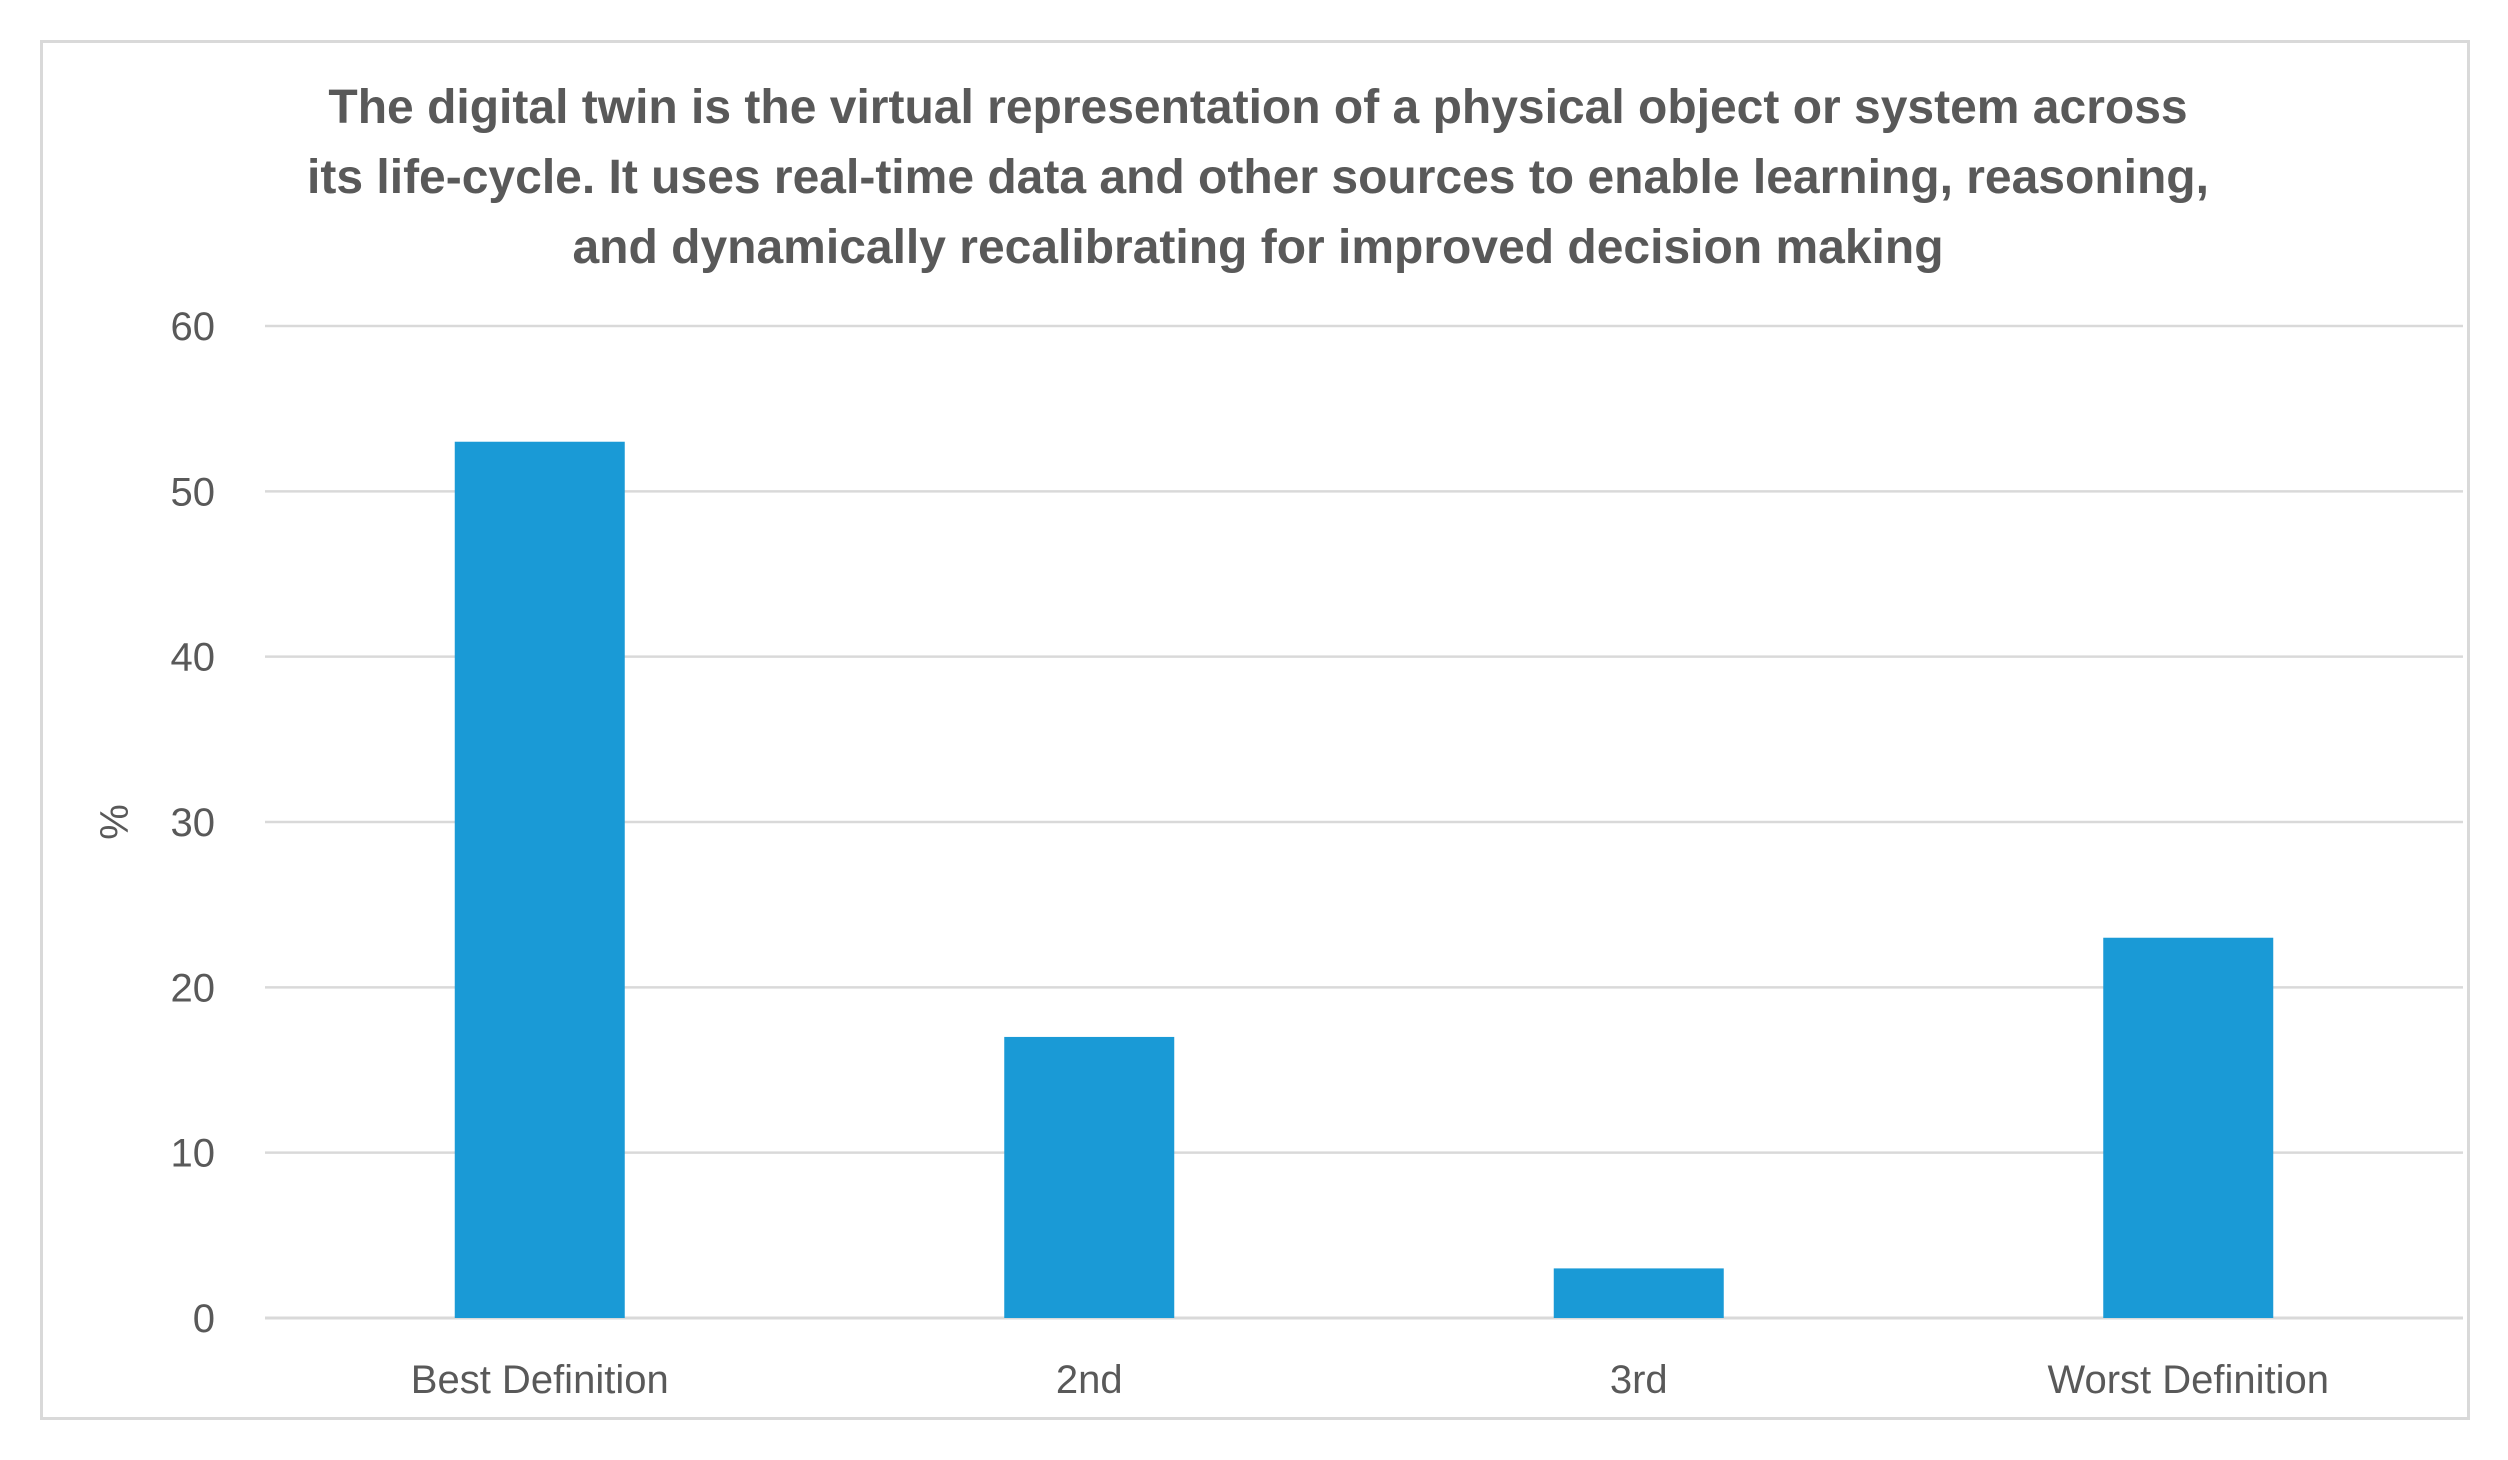 The width and height of the screenshot is (2508, 1460). Describe the element at coordinates (193, 327) in the screenshot. I see `y-tick-label: 60` at that location.